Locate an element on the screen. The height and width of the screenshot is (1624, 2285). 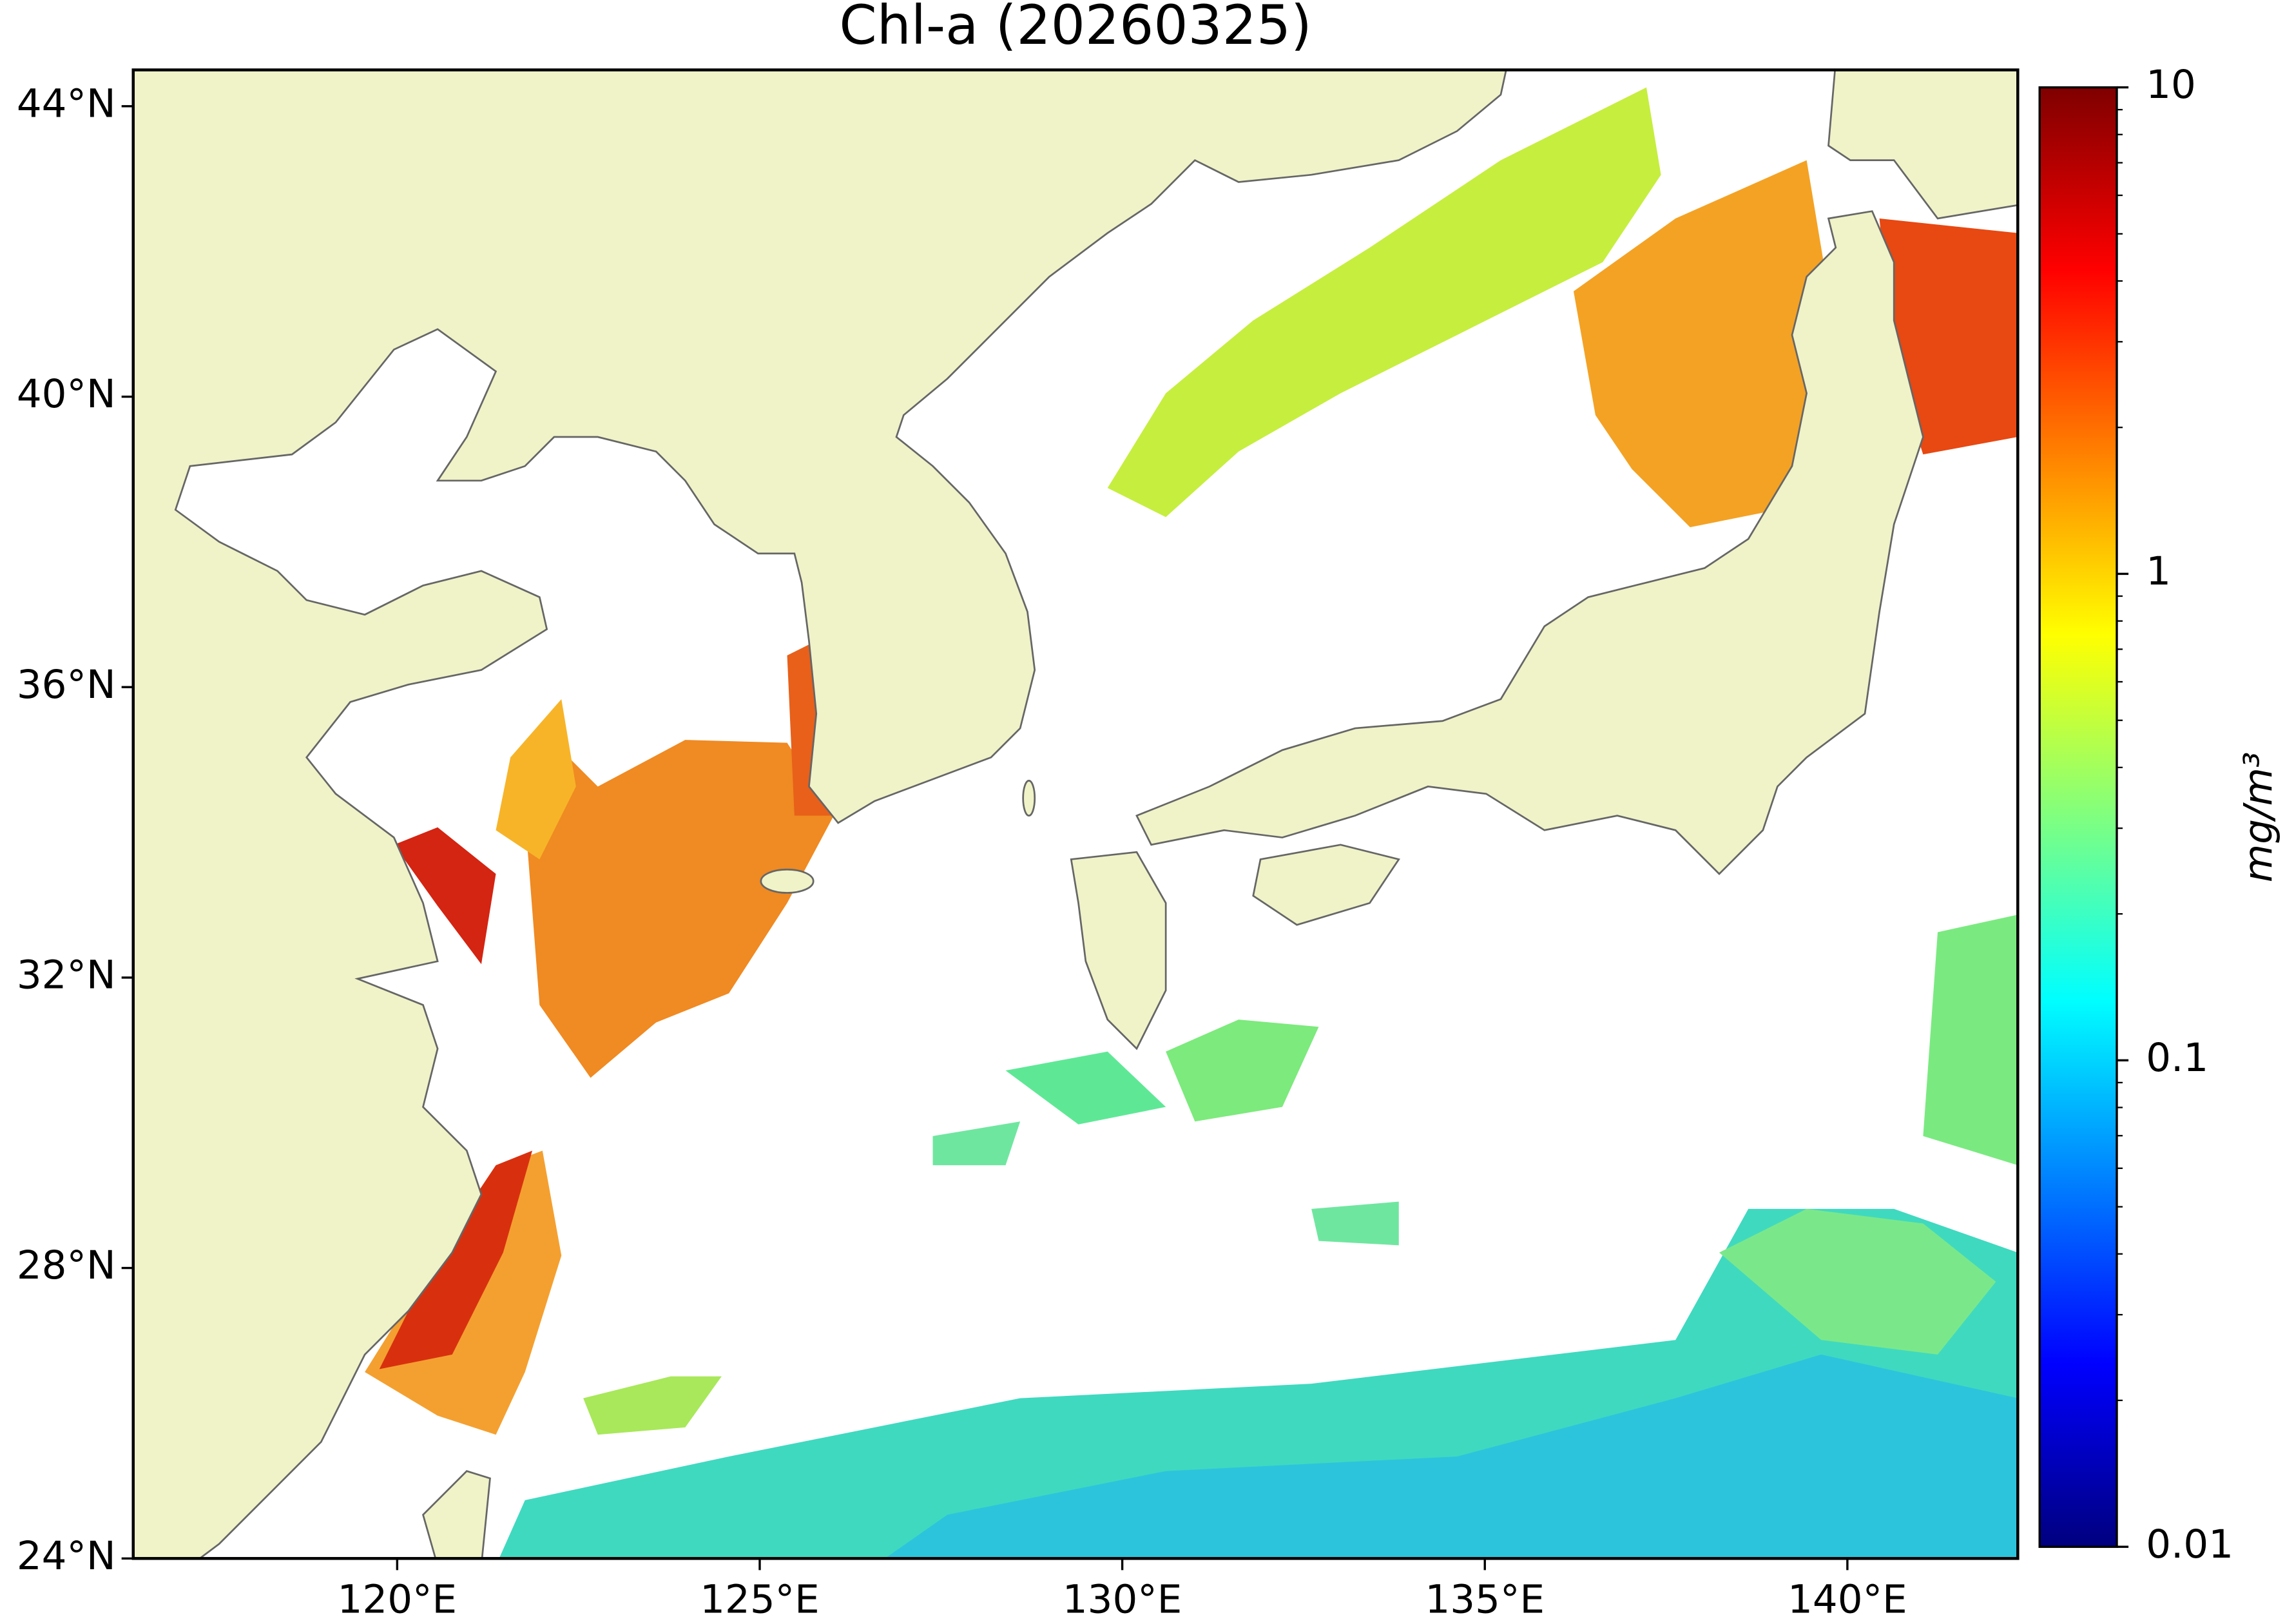
y-tick-label: 28°N is located at coordinates (66, 1265).